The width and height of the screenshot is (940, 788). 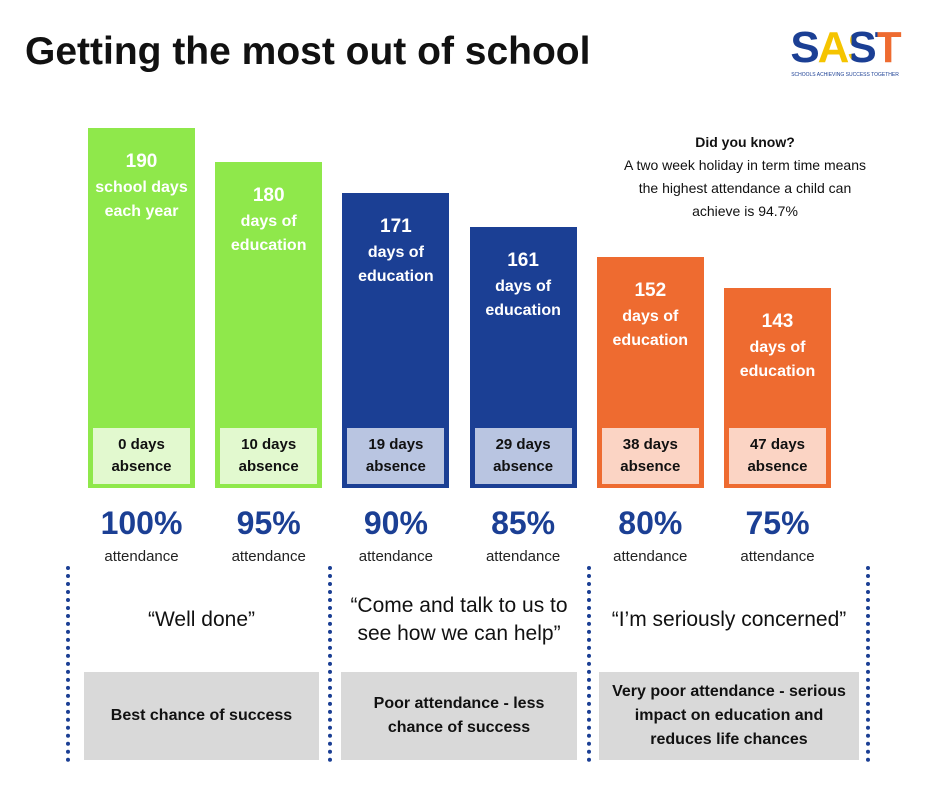 What do you see at coordinates (141, 456) in the screenshot?
I see `absence-box: 0 days absence` at bounding box center [141, 456].